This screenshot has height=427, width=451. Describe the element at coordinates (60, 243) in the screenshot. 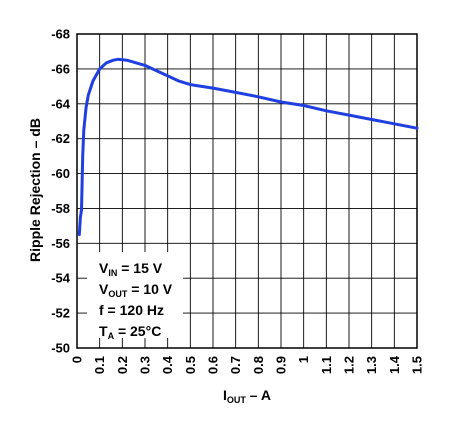

I see `y-tick-label: -56` at that location.